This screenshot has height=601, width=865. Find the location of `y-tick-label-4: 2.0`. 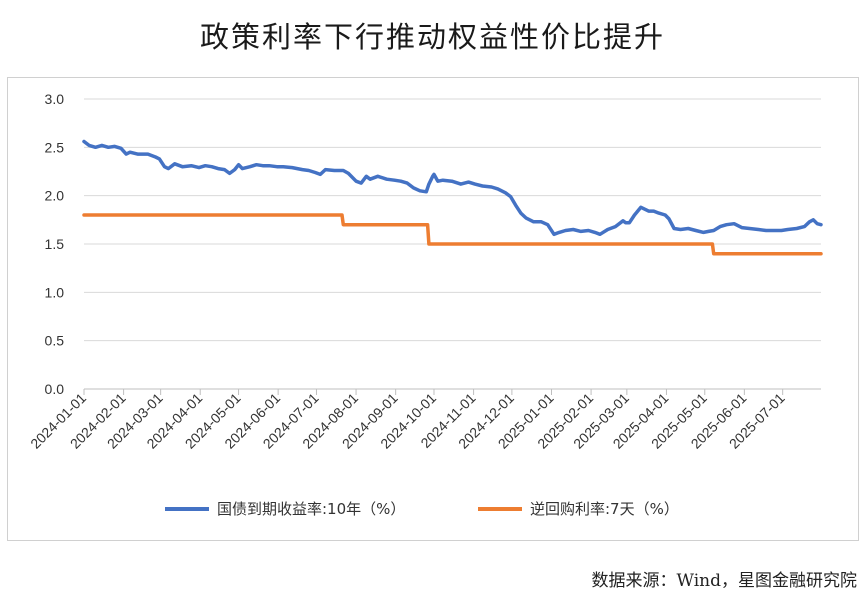

y-tick-label-4: 2.0 is located at coordinates (55, 196).